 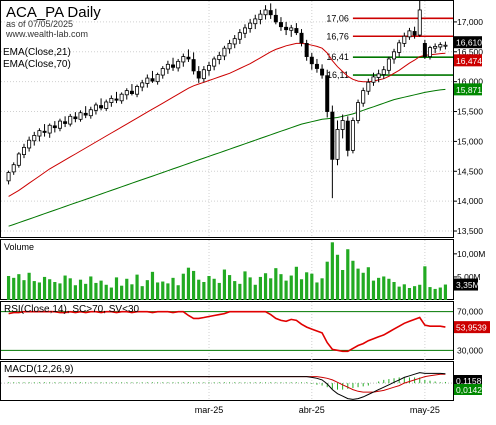 I want to click on ema21-legend: EMA(Close,21), so click(x=37, y=52).